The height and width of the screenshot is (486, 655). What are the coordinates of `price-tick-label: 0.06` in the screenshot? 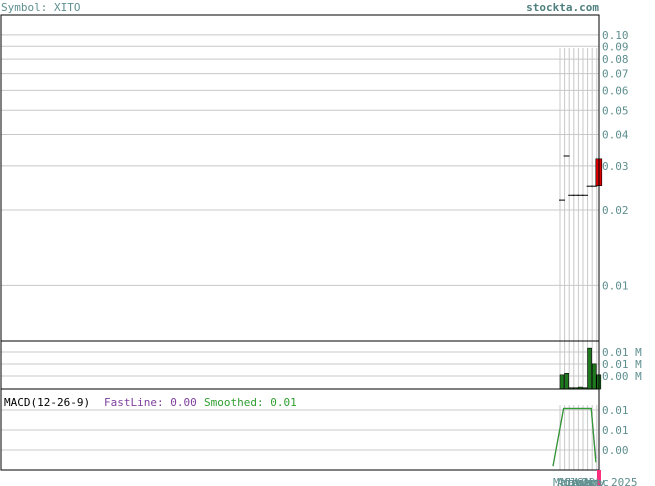 It's located at (615, 90).